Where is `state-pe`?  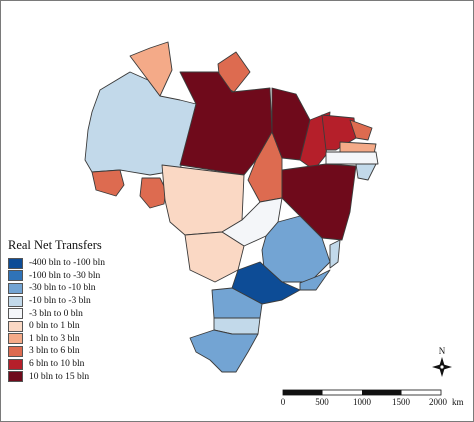 state-pe is located at coordinates (352, 158).